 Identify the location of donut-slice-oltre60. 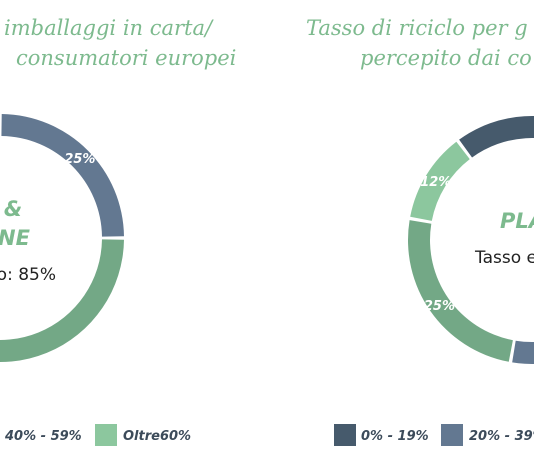
(440, 181).